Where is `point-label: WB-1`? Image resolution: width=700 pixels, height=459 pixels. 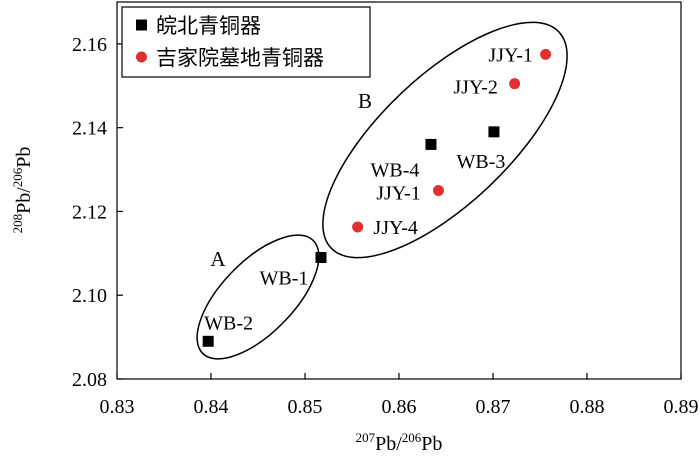
point-label: WB-1 is located at coordinates (284, 279).